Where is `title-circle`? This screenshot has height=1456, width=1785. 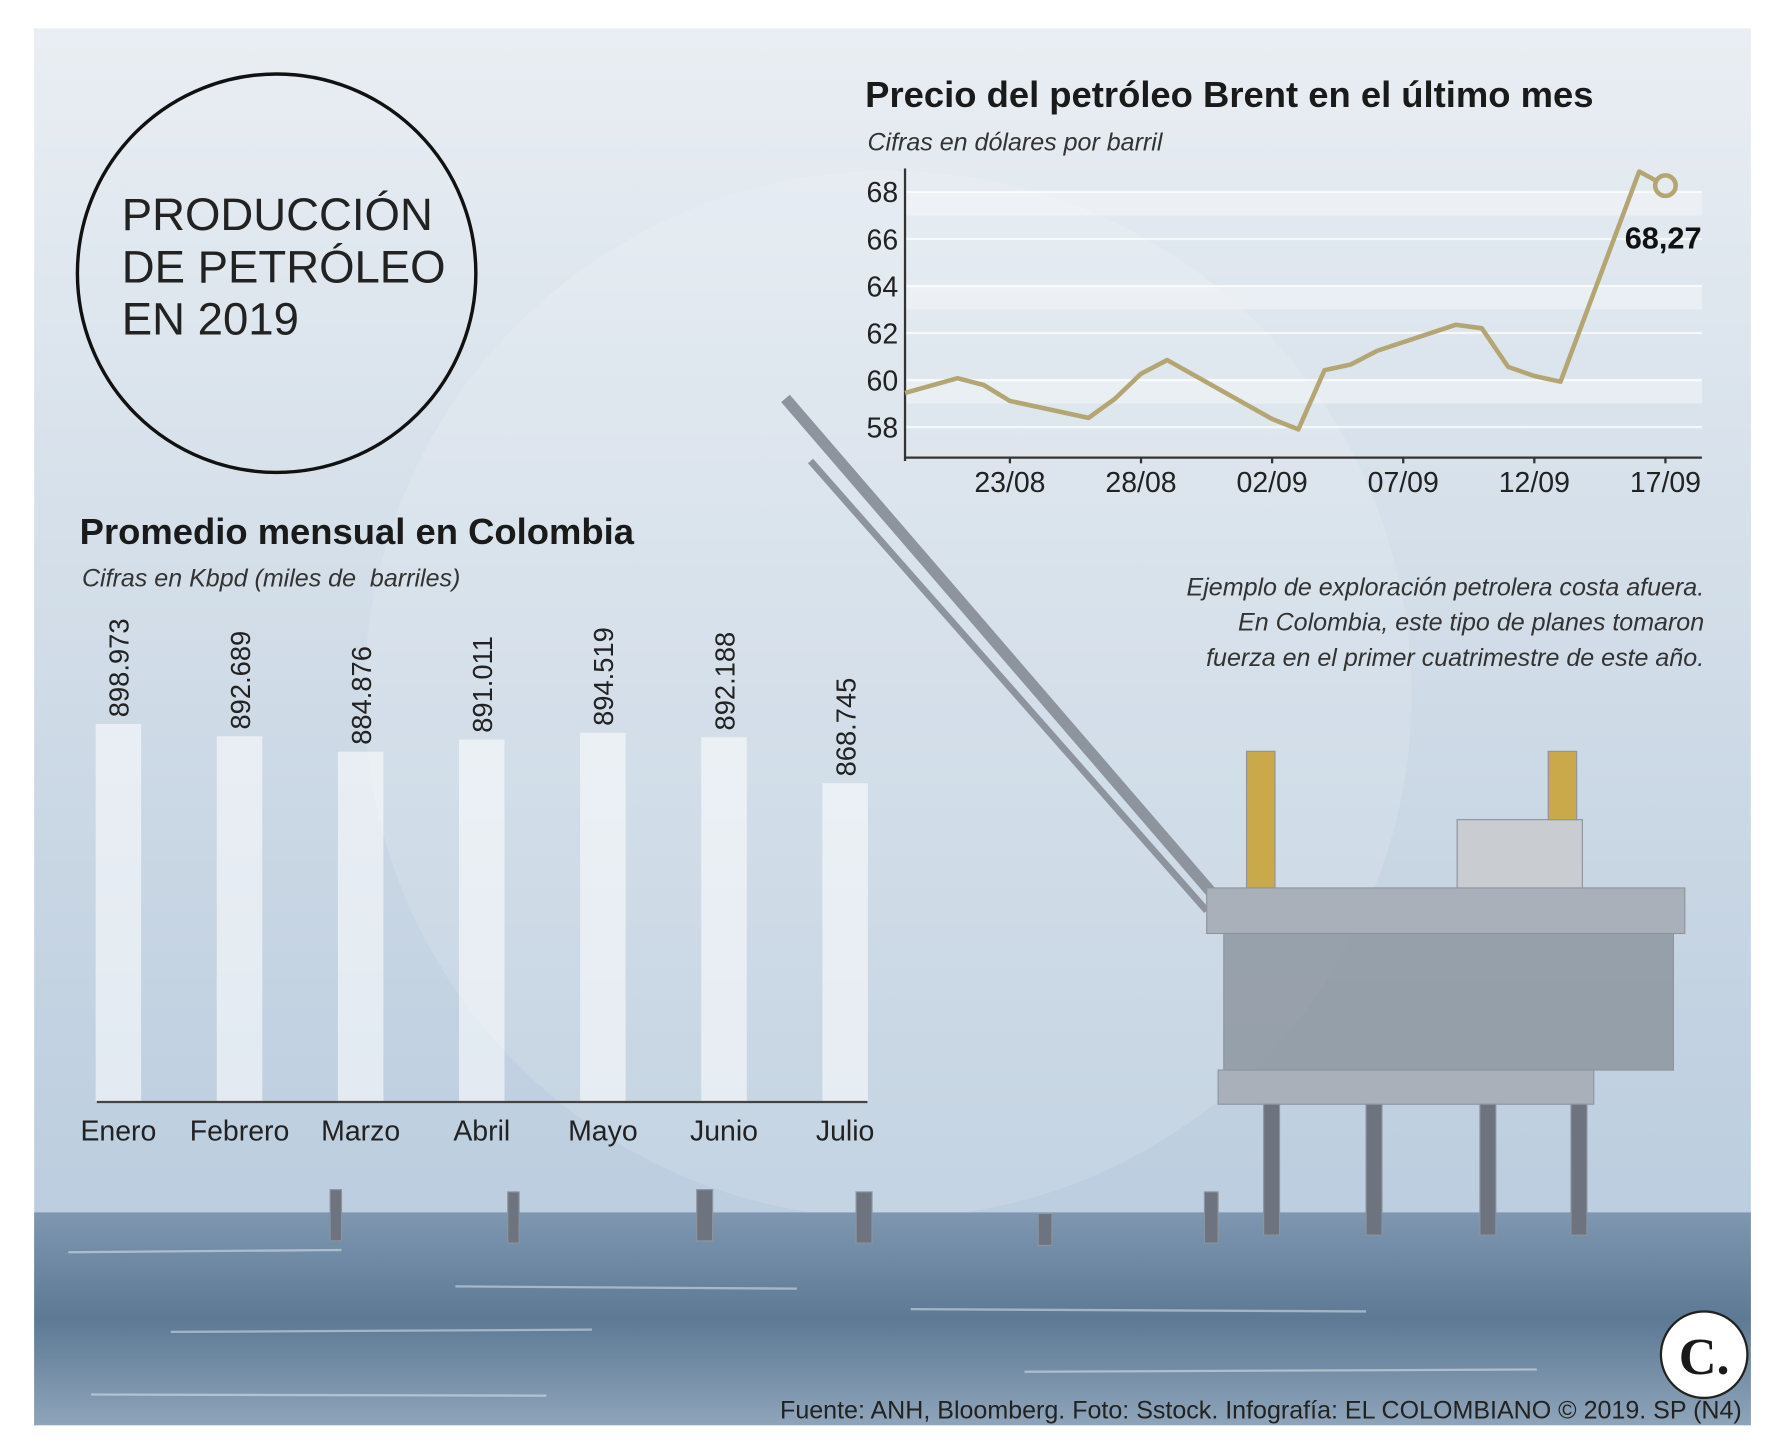 title-circle is located at coordinates (276, 273).